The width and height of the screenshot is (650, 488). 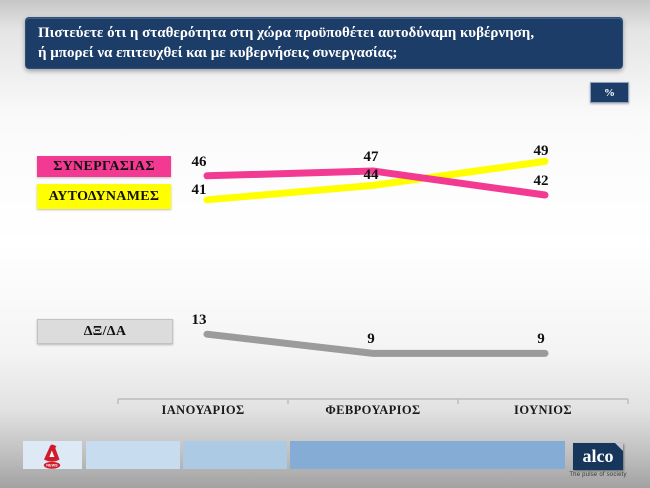 What do you see at coordinates (371, 157) in the screenshot?
I see `value-label-ΣΥΝΕΡΓΑΣΙΑΣ-ΦΕΒΡΟΥΑΡΙΟΣ: 47` at bounding box center [371, 157].